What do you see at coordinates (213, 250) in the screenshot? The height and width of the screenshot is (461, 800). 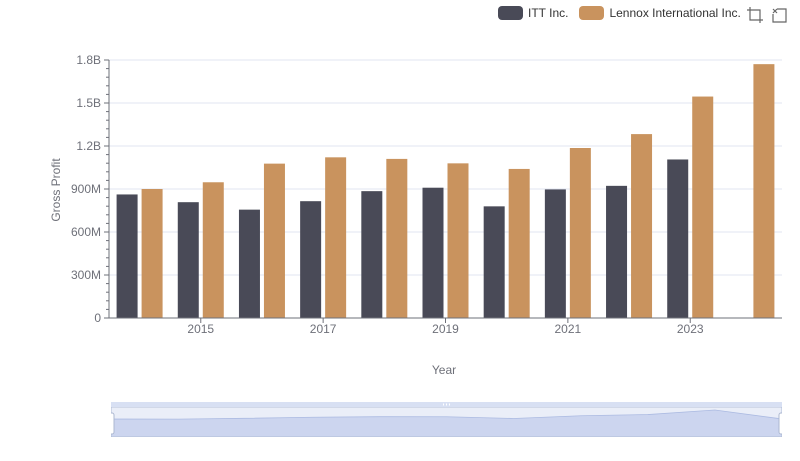 I see `bar-lennox-2015` at bounding box center [213, 250].